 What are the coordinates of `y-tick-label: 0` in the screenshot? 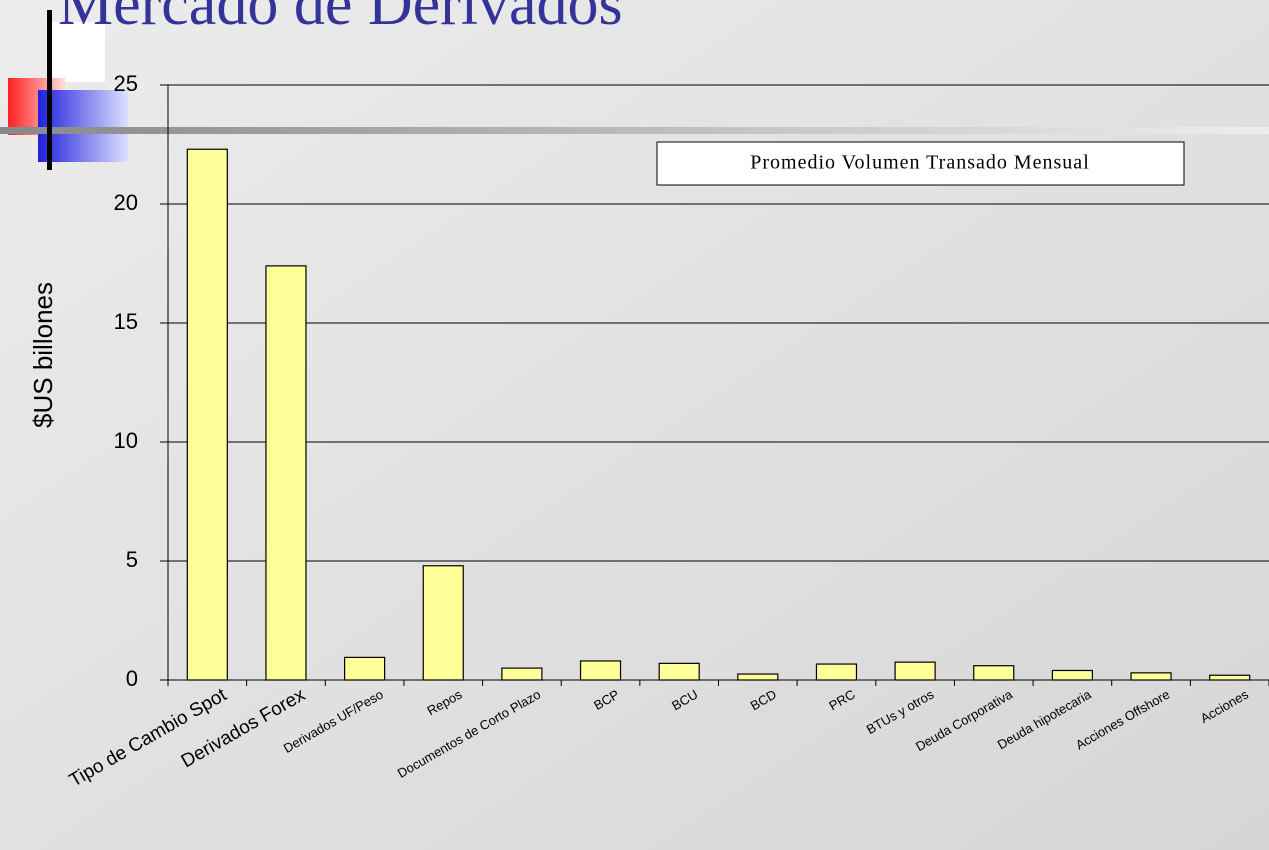 It's located at (132, 678).